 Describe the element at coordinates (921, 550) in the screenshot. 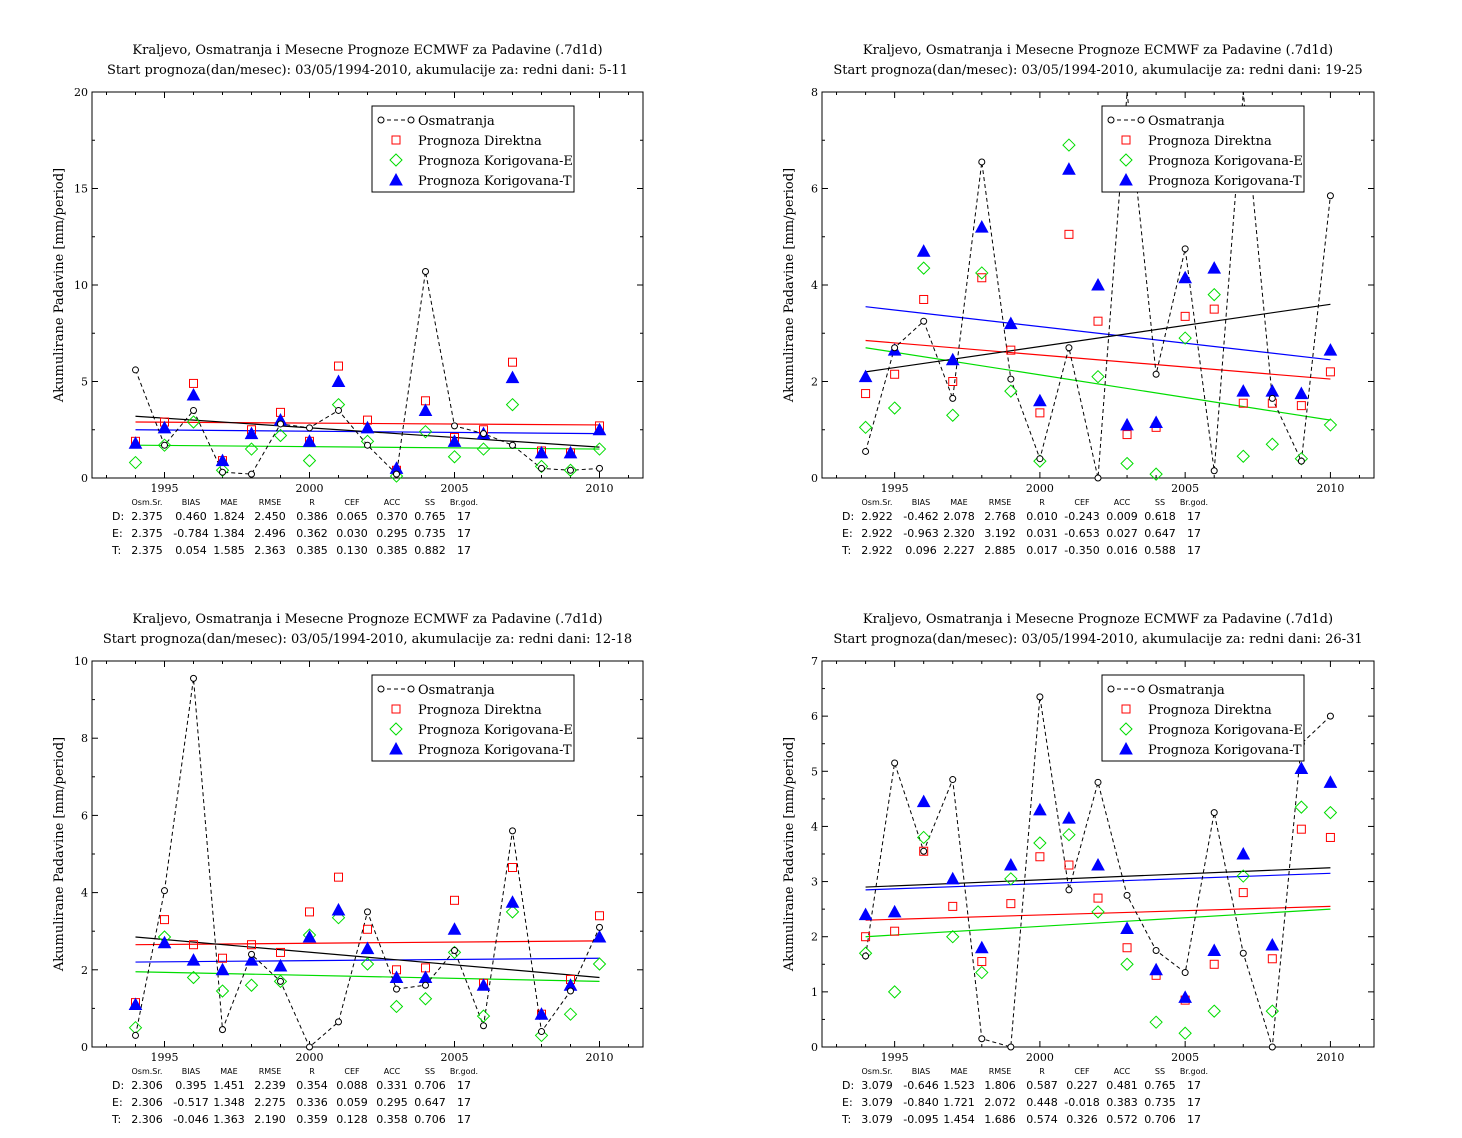

I see `stats-value: 0.096` at that location.